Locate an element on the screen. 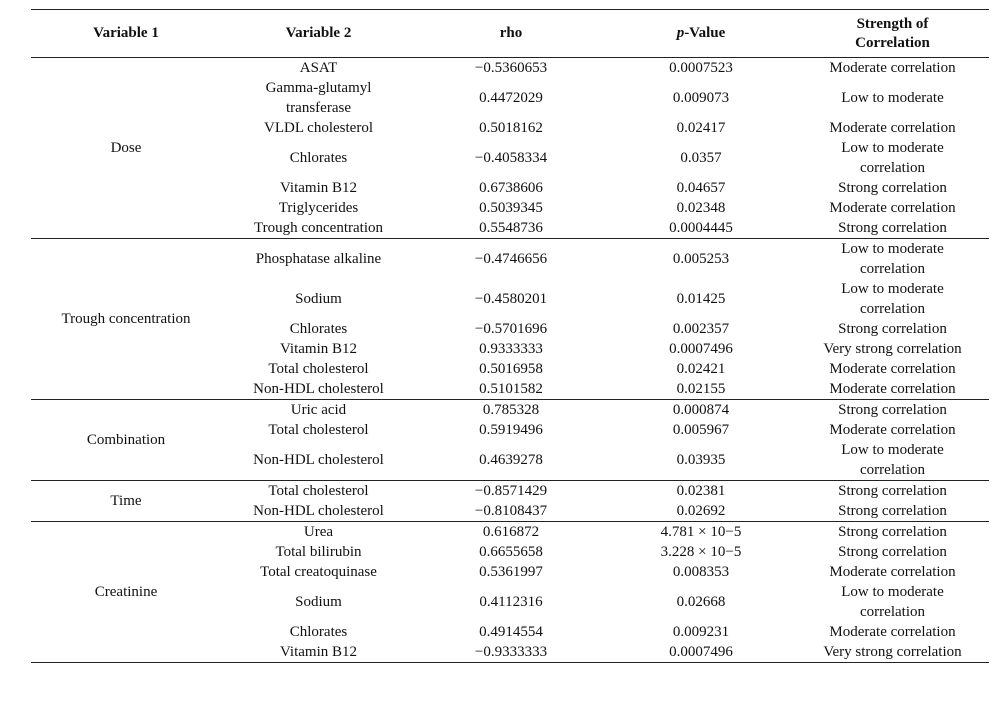  cell-p-value: 0.02668 is located at coordinates (701, 602).